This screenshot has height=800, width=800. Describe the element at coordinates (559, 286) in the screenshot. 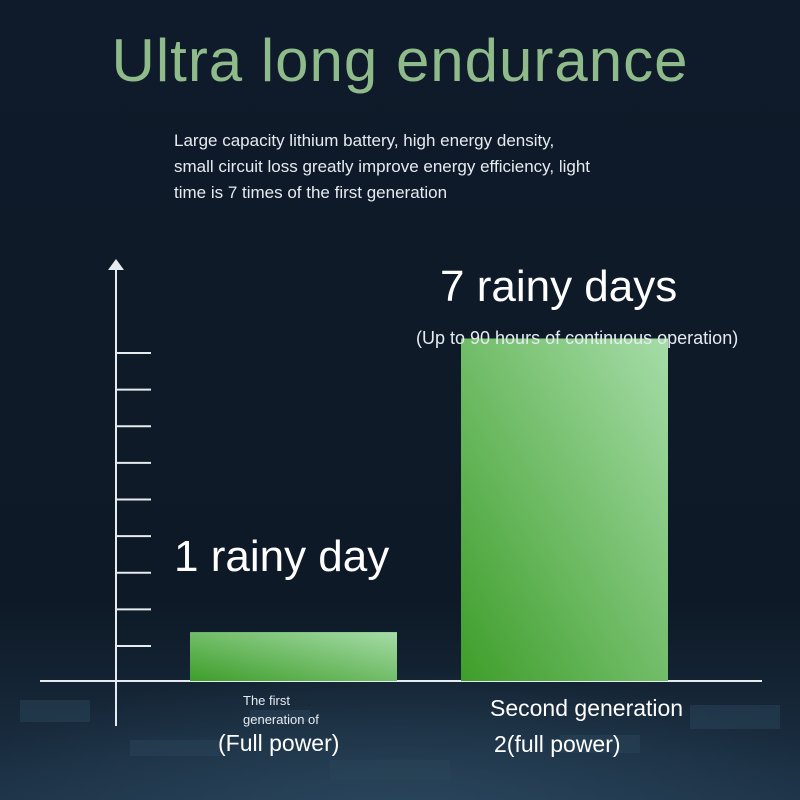

I see `bar-value-label-2: 7 rainy days` at that location.